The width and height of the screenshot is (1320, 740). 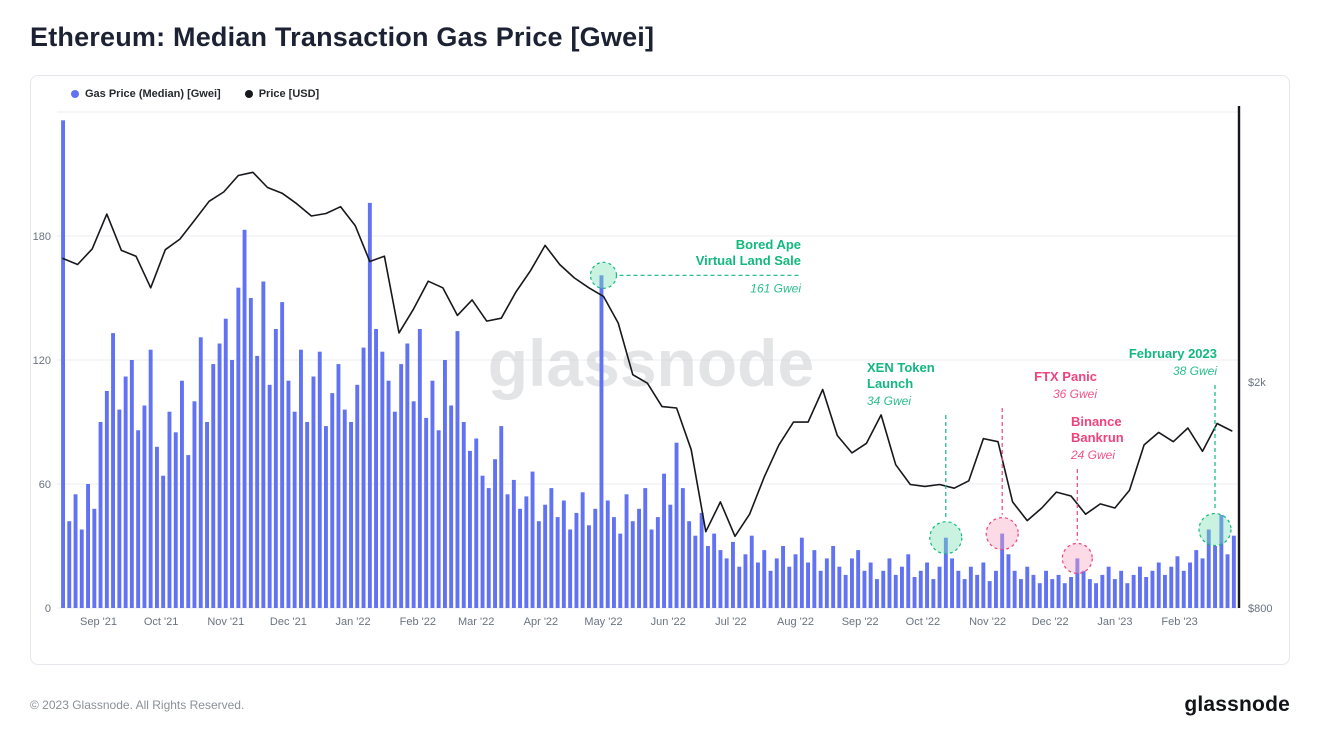 What do you see at coordinates (987, 622) in the screenshot?
I see `svg-text: Nov '22` at bounding box center [987, 622].